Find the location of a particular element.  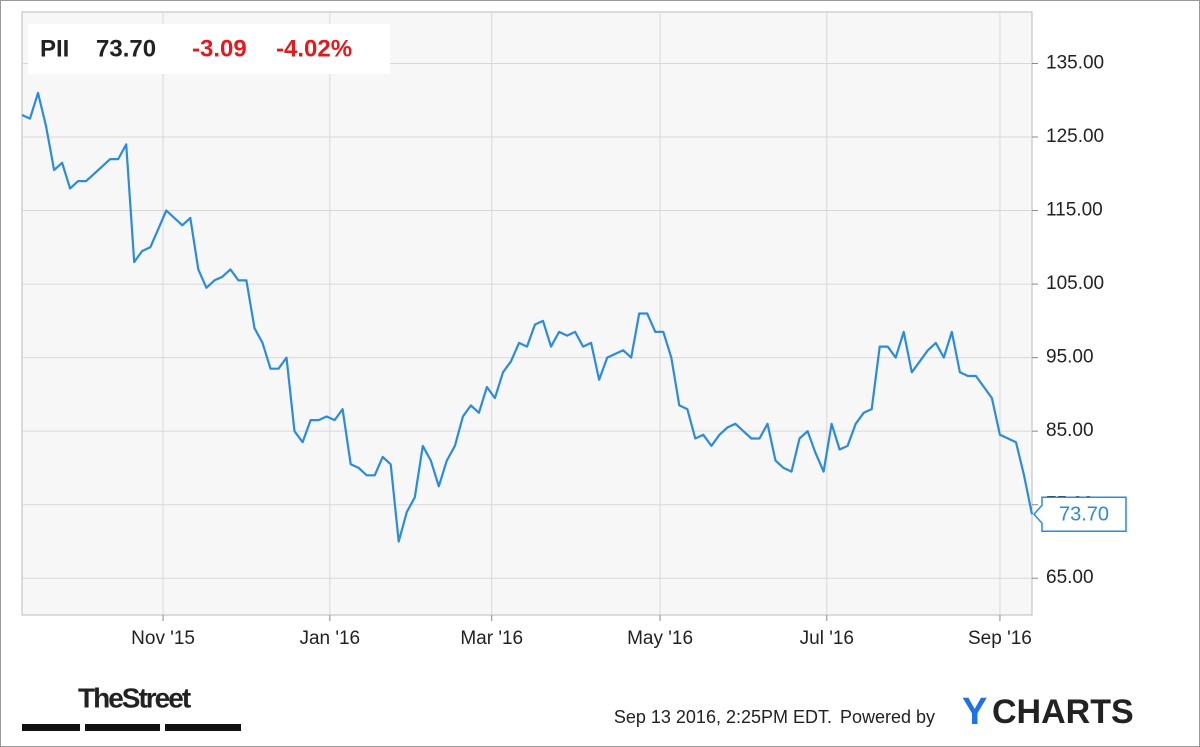

change: -3.09 is located at coordinates (219, 48).